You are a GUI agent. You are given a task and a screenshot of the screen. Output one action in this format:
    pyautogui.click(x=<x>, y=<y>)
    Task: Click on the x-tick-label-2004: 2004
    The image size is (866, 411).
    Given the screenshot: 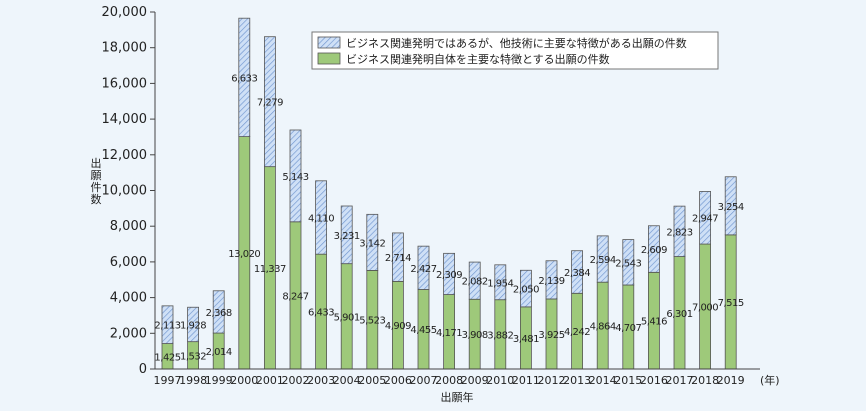 What is the action you would take?
    pyautogui.click(x=347, y=380)
    